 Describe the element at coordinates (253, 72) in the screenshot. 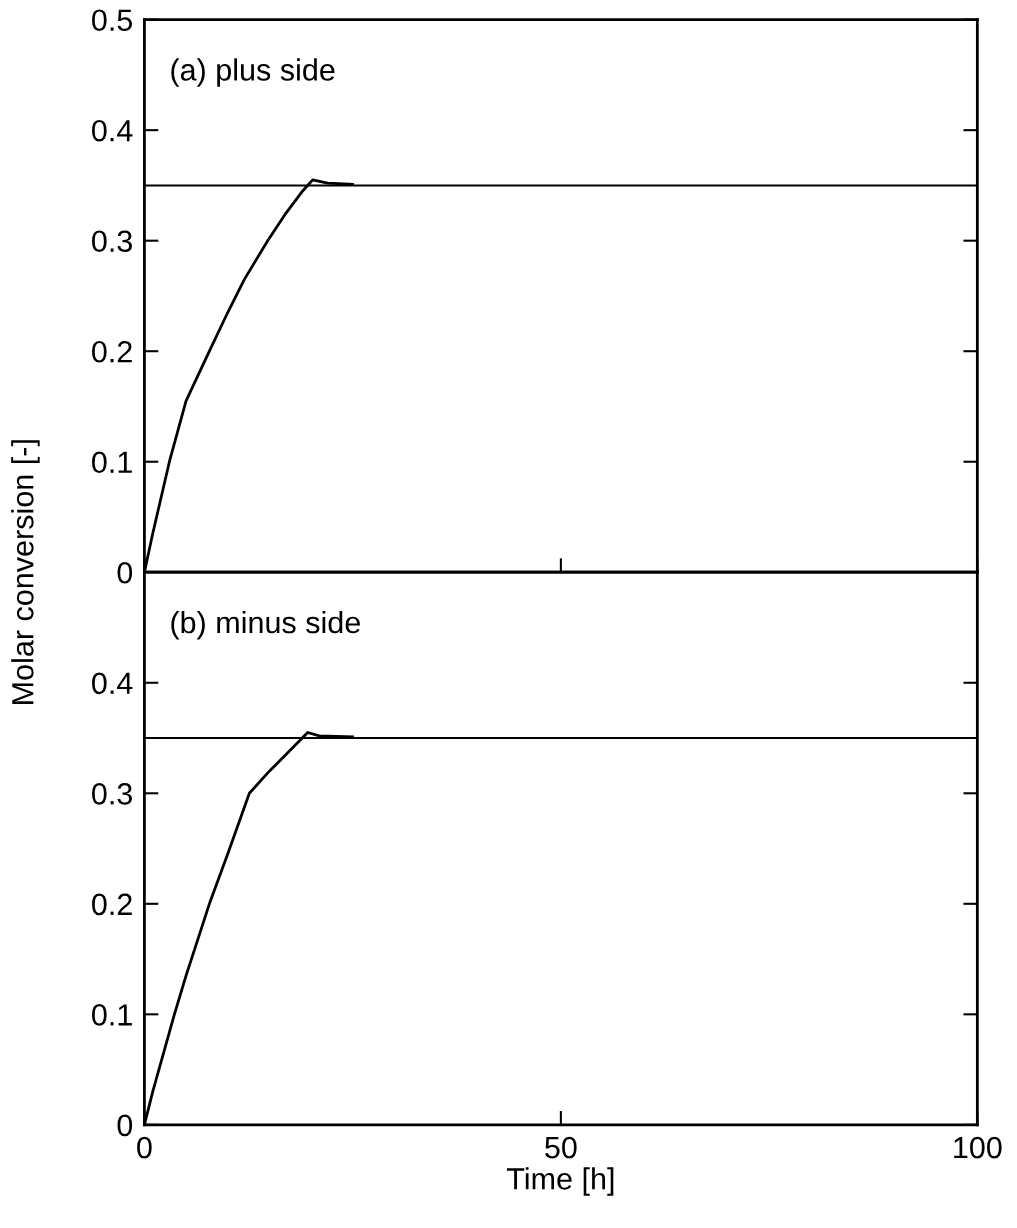

I see `text: (a) plus side` at that location.